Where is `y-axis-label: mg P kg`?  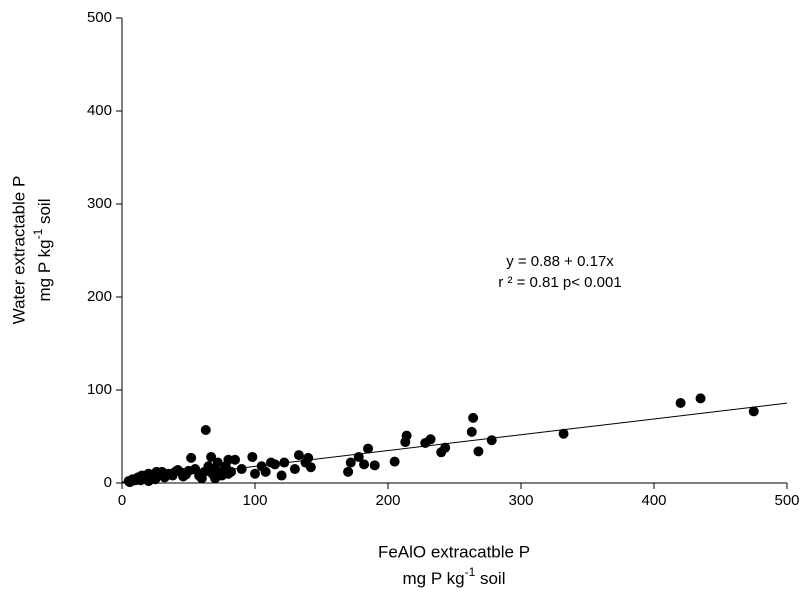 y-axis-label: mg P kg is located at coordinates (44, 270).